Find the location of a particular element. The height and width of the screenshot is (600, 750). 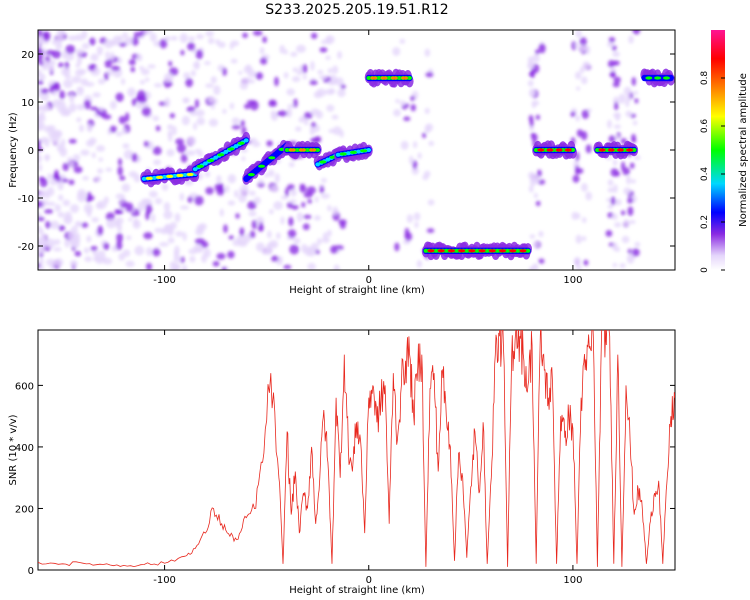

heatmap-ytick-label: -20 is located at coordinates (26, 247).